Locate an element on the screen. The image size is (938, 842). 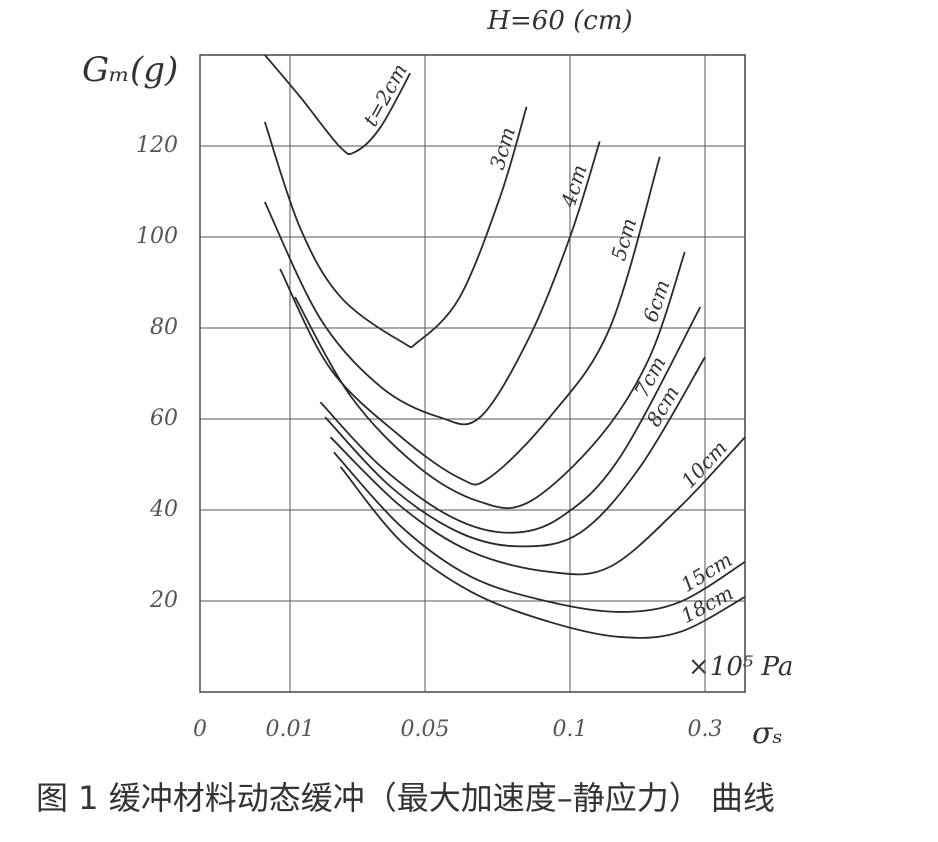
y-tick-label: 80 is located at coordinates (164, 327).